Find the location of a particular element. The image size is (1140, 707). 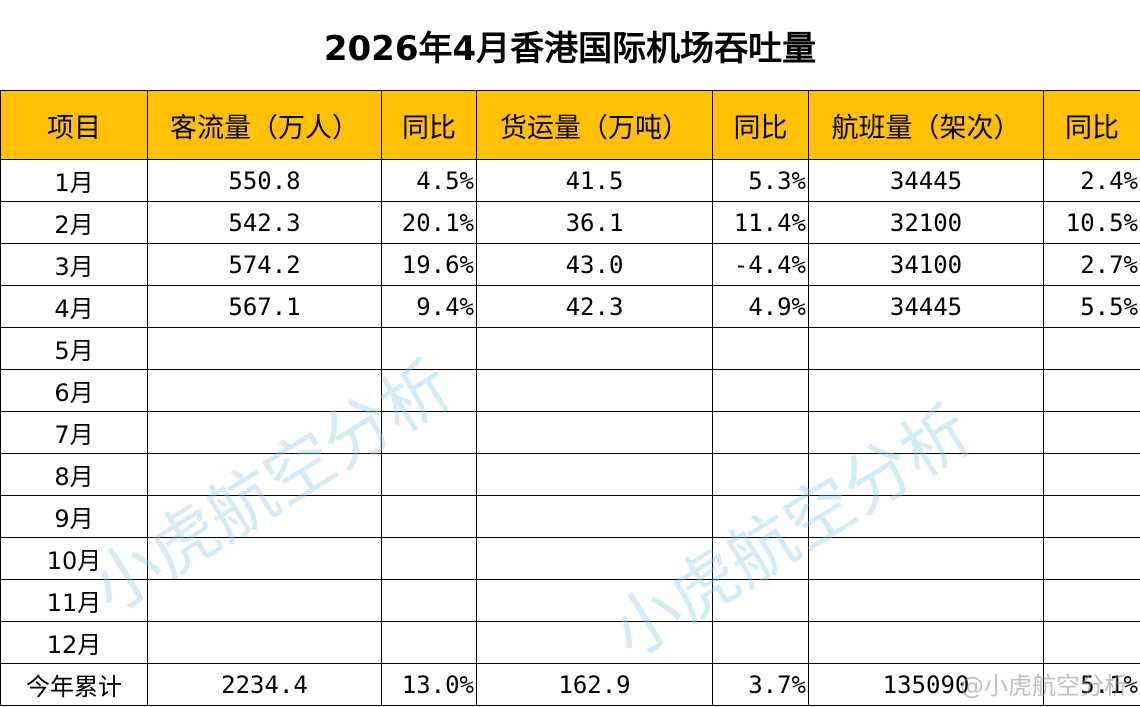

month-cell: 4月 is located at coordinates (74, 306).